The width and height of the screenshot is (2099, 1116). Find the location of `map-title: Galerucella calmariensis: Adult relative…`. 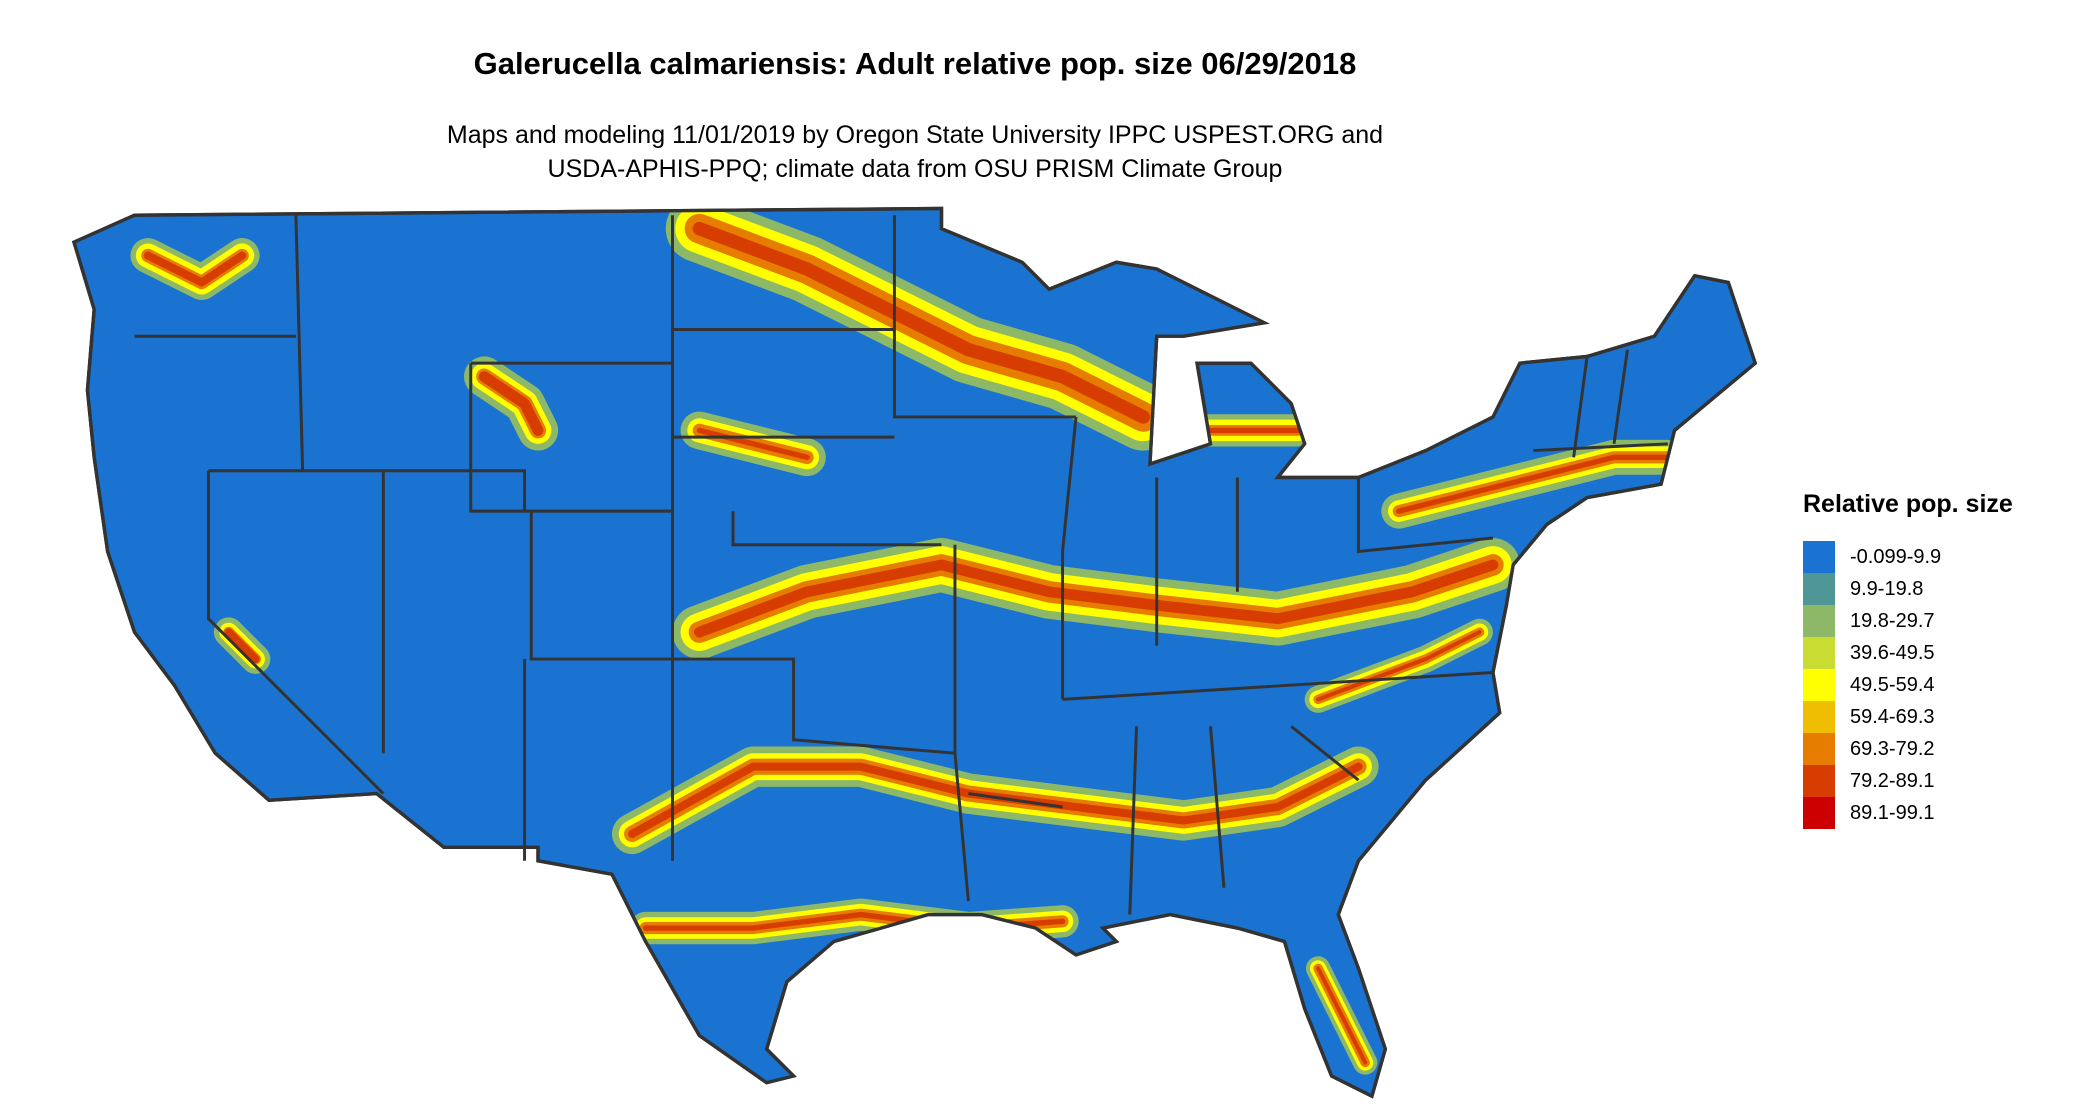

map-title: Galerucella calmariensis: Adult relative… is located at coordinates (915, 63).